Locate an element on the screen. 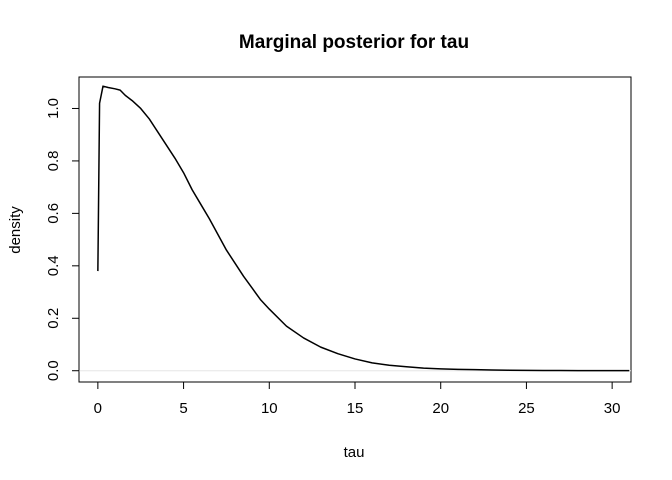 Image resolution: width=672 pixels, height=480 pixels. x-tick-label: 5 is located at coordinates (183, 408).